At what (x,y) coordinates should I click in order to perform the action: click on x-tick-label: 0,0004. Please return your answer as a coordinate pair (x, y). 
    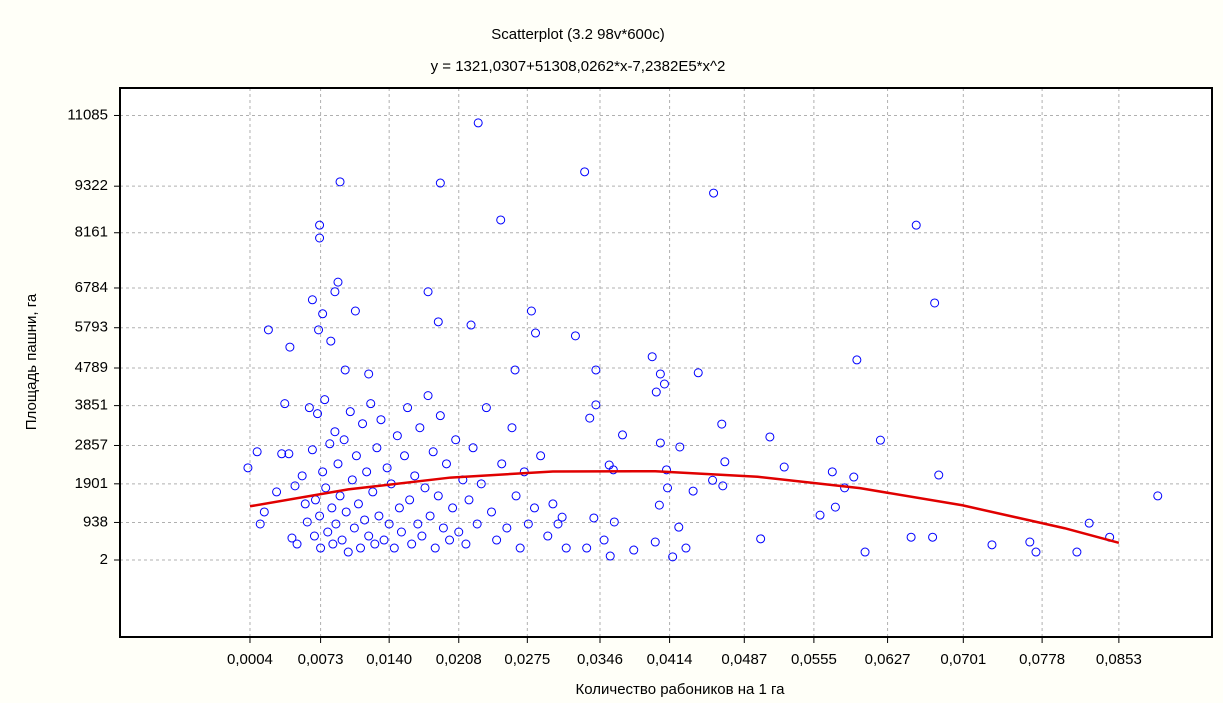
    Looking at the image, I should click on (250, 659).